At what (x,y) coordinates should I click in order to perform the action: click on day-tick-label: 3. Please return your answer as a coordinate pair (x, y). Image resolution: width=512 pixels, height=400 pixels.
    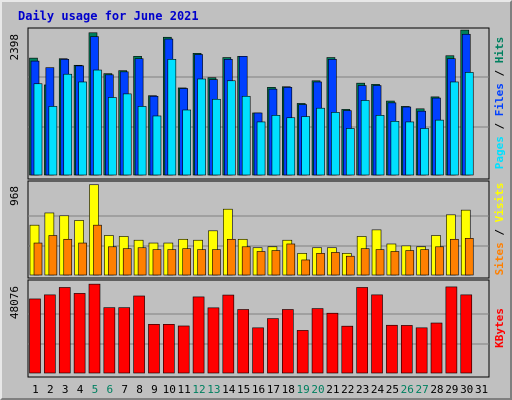
    Looking at the image, I should click on (65, 389).